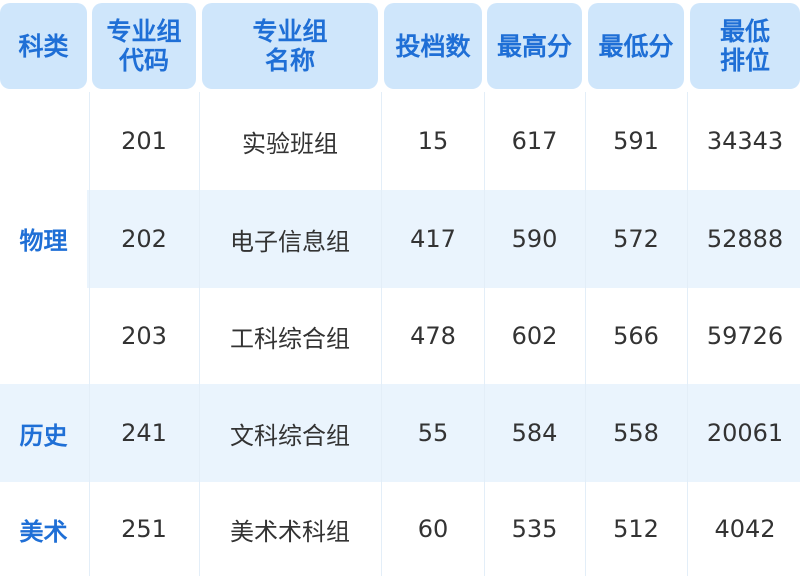 This screenshot has width=800, height=576. What do you see at coordinates (290, 338) in the screenshot?
I see `table-cell: 工科综合组` at bounding box center [290, 338].